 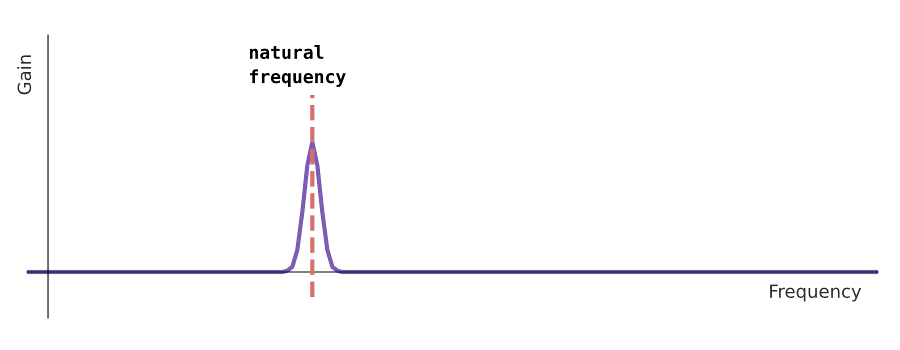 What do you see at coordinates (24, 74) in the screenshot?
I see `y-axis-title: Gain` at bounding box center [24, 74].